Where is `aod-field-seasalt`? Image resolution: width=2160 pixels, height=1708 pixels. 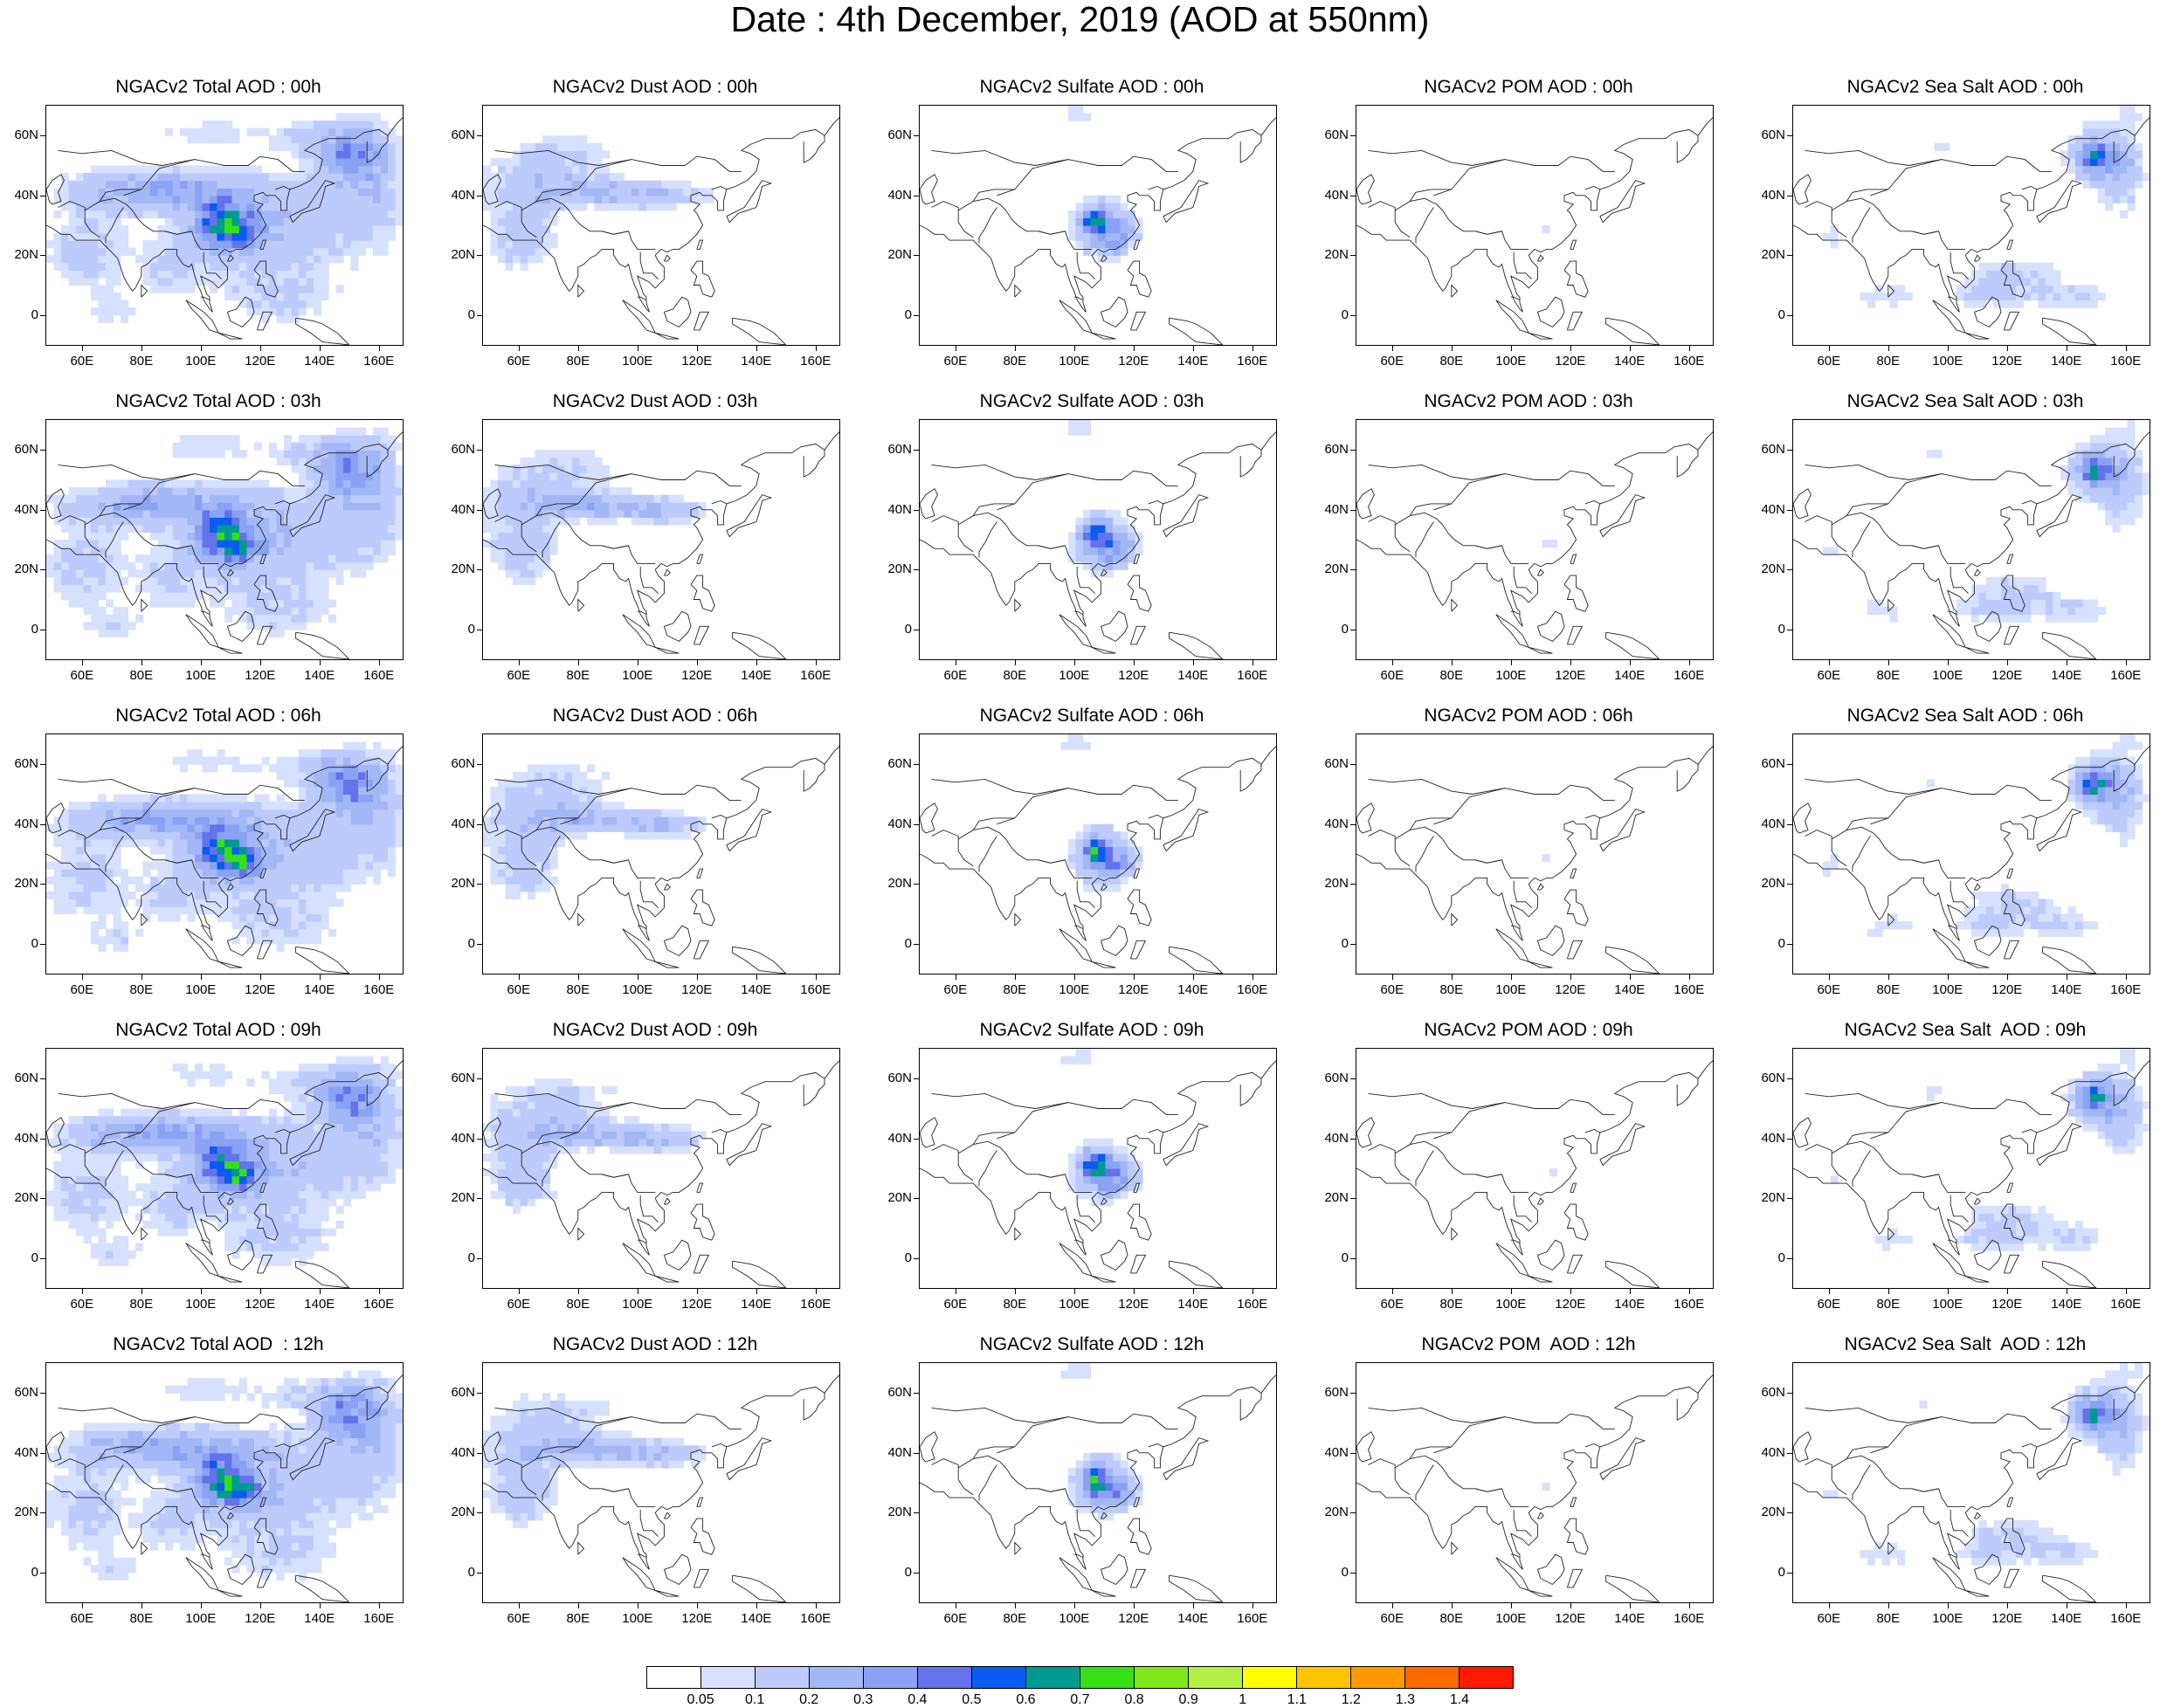
aod-field-seasalt is located at coordinates (1971, 225).